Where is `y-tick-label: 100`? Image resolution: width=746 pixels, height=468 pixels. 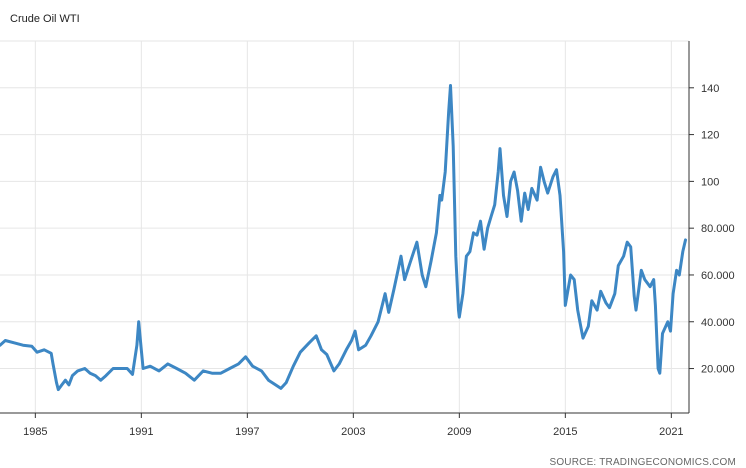 y-tick-label: 100 is located at coordinates (710, 182).